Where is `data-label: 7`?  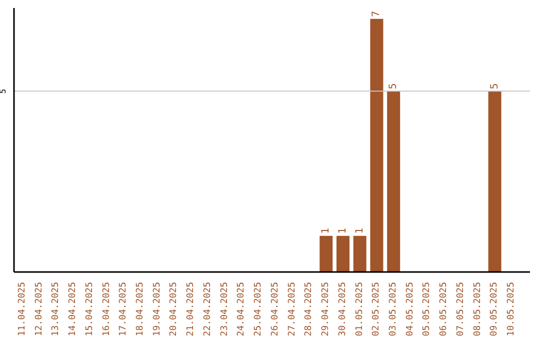
data-label: 7 is located at coordinates (376, 13).